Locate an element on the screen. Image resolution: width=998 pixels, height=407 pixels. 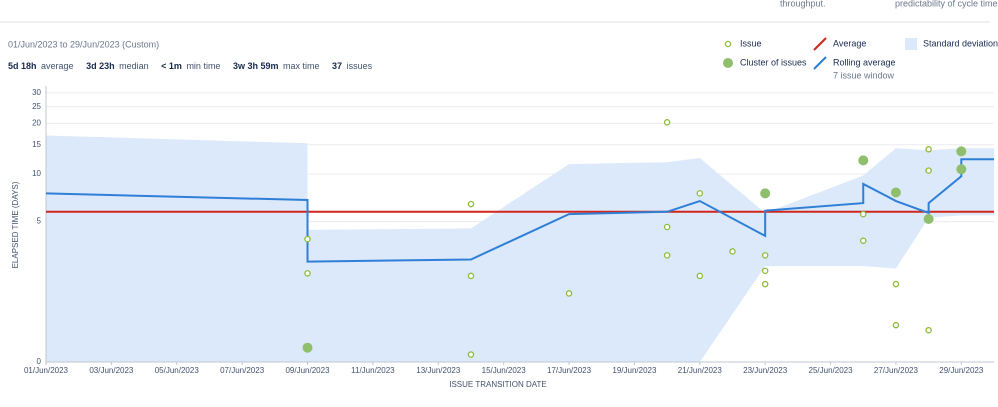
y-tick-label: 30 is located at coordinates (36, 92).